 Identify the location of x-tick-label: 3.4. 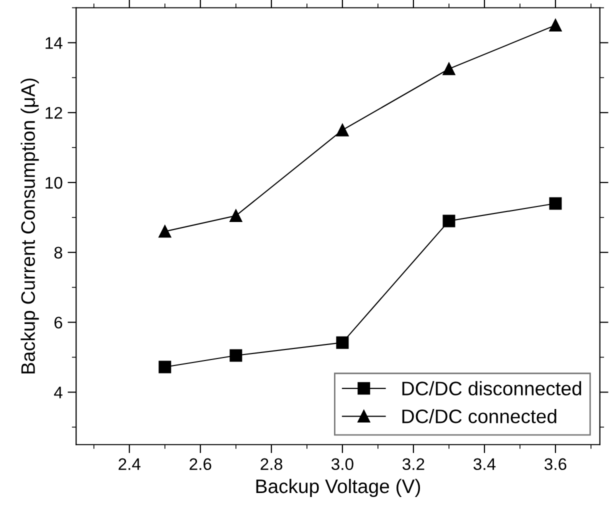
(485, 464).